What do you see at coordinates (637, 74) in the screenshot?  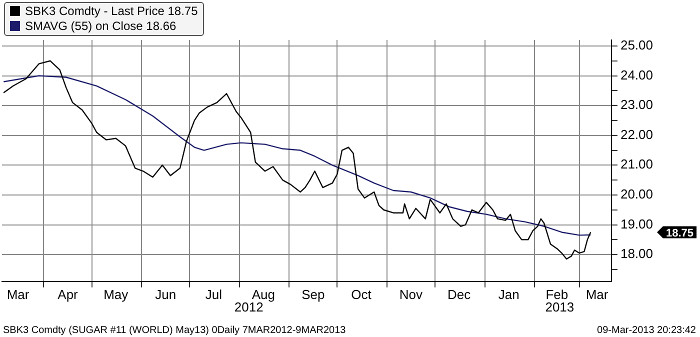 I see `y-tick-label: 24.00` at bounding box center [637, 74].